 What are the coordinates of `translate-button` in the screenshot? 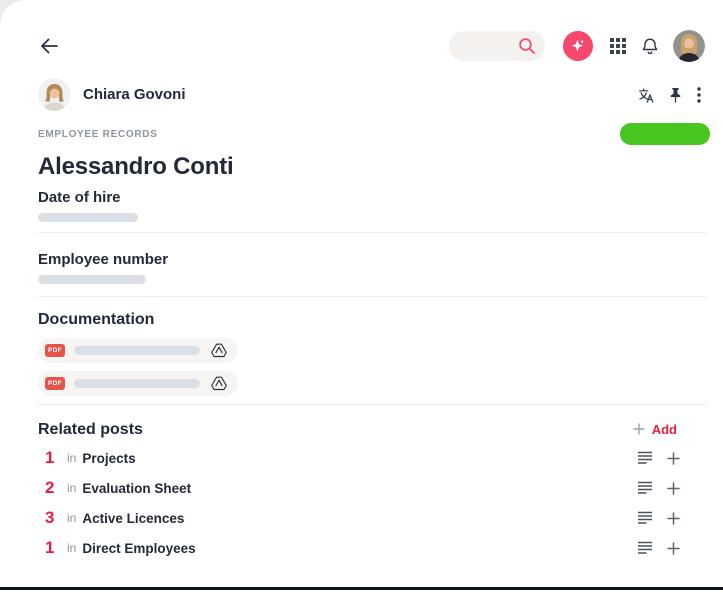 It's located at (646, 95).